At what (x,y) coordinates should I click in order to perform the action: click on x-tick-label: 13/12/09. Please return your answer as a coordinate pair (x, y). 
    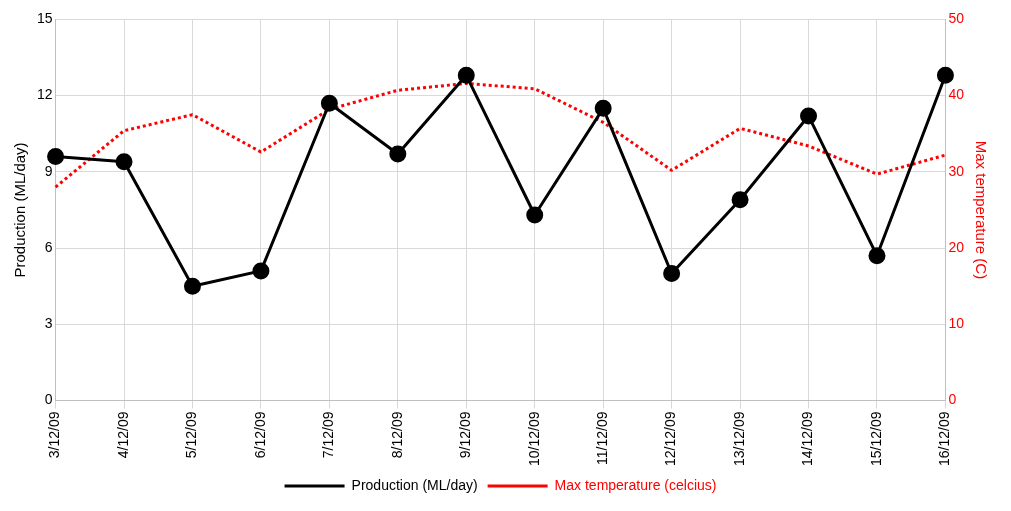
    Looking at the image, I should click on (738, 438).